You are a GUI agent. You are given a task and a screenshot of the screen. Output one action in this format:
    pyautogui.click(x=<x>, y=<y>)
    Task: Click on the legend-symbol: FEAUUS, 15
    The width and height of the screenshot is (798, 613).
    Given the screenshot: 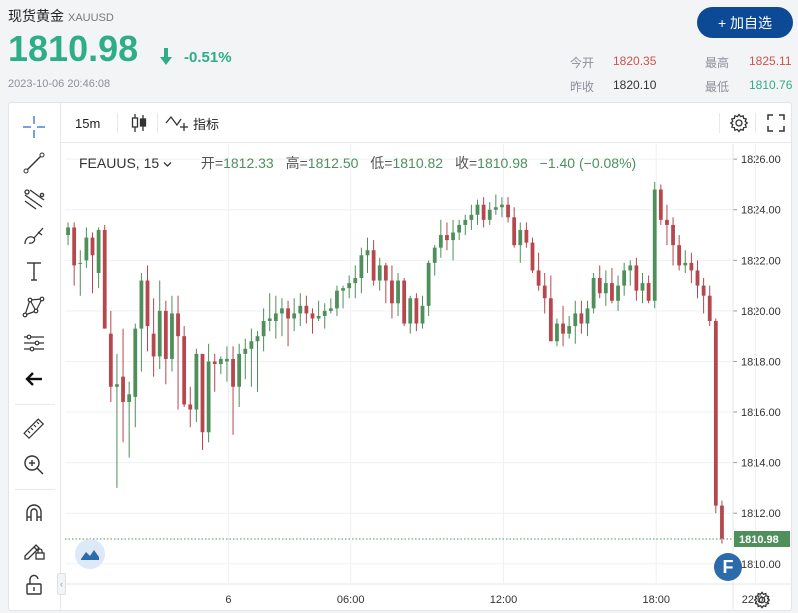 What is the action you would take?
    pyautogui.click(x=119, y=163)
    